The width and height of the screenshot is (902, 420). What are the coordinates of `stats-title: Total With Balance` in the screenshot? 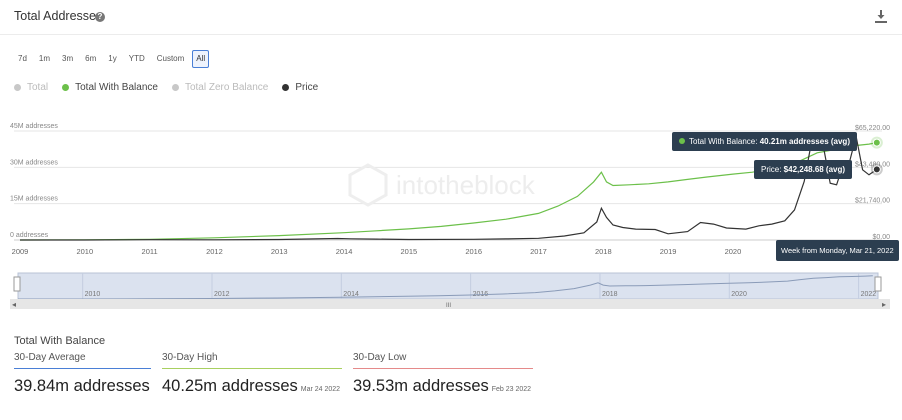 It's located at (60, 341).